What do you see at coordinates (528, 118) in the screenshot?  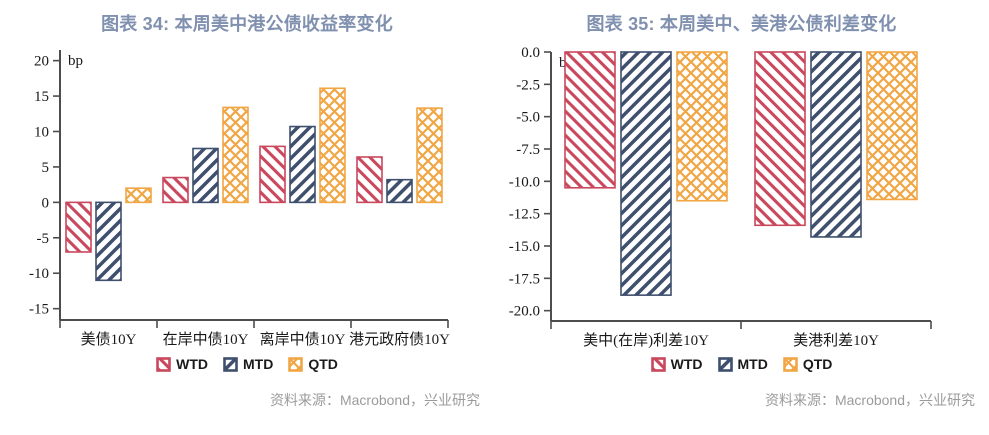 I see `y-tick-label: -5.0` at bounding box center [528, 118].